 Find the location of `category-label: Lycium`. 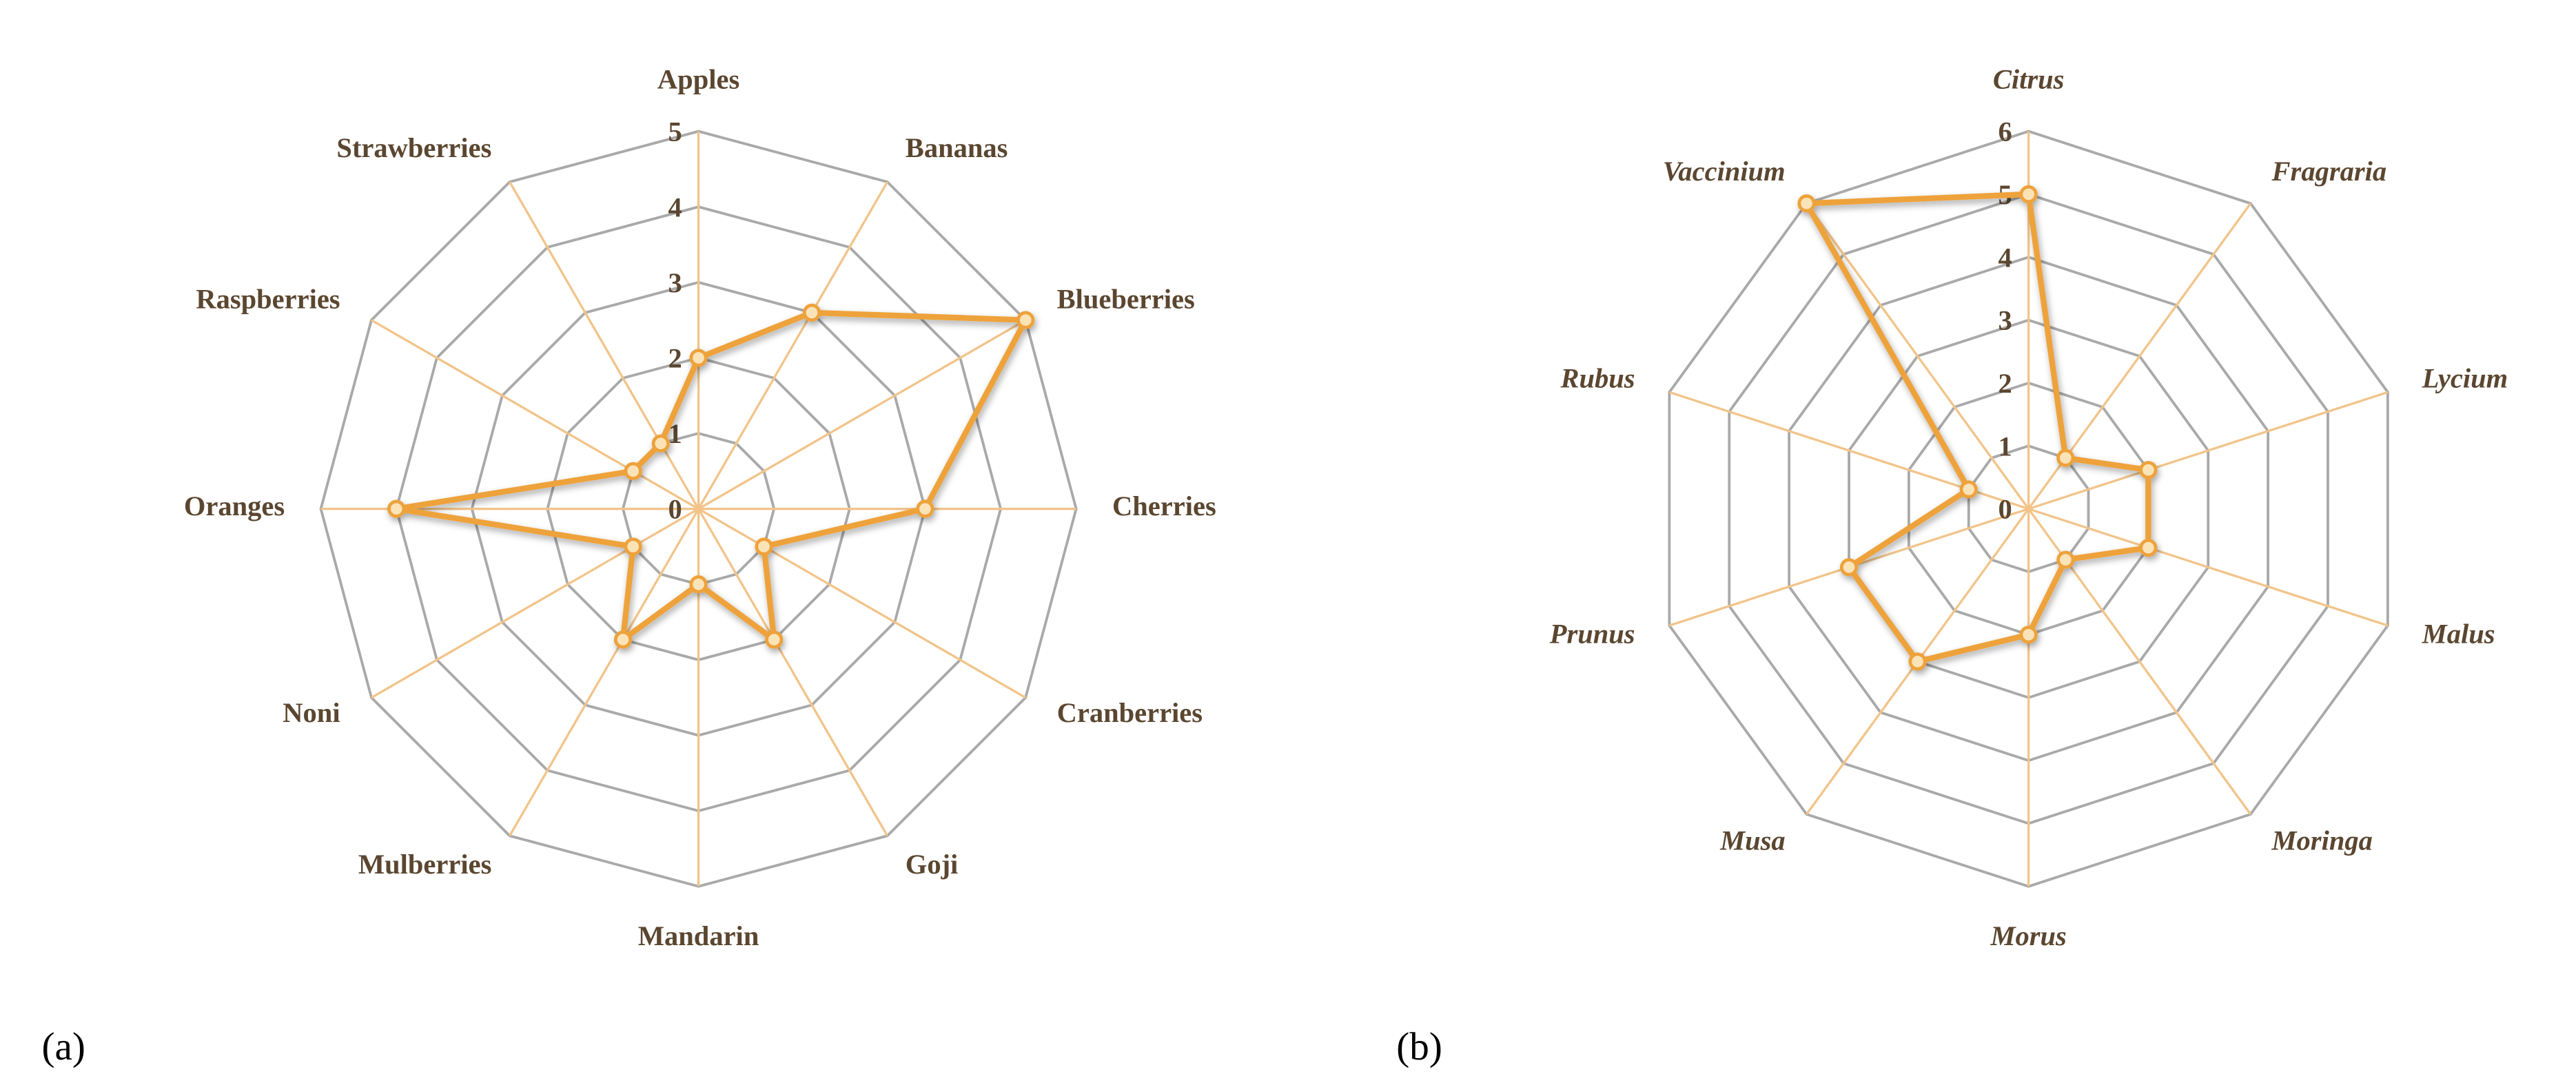

category-label: Lycium is located at coordinates (2465, 377).